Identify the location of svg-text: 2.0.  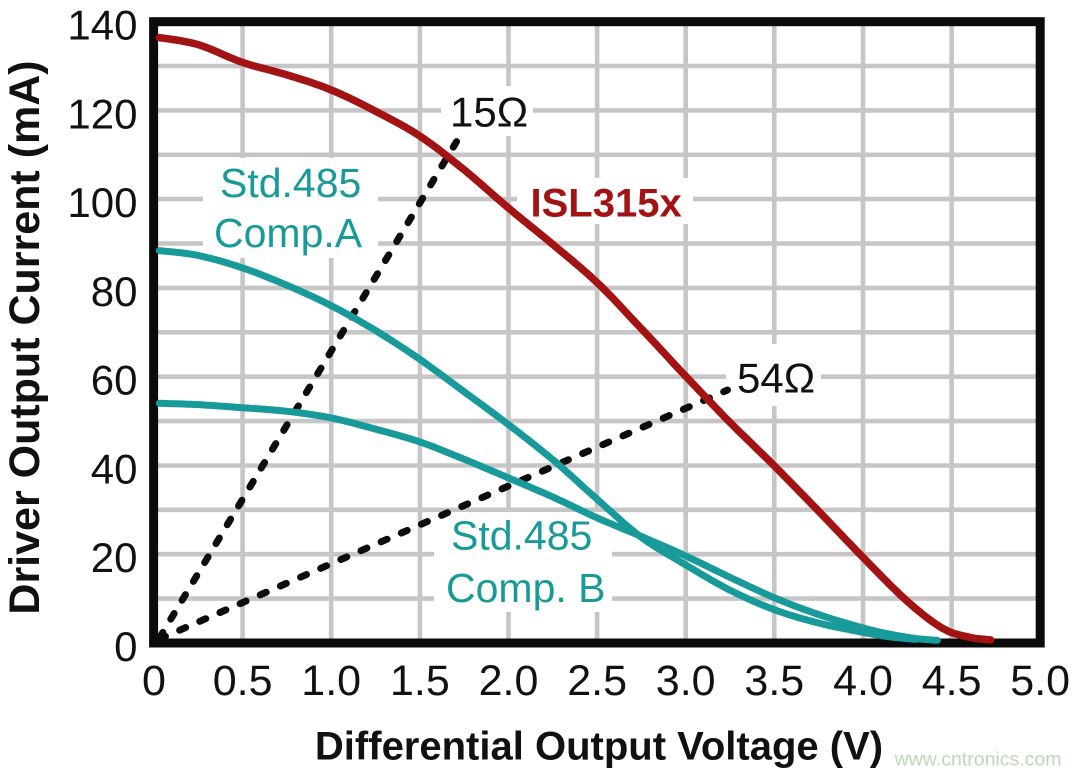
(509, 681).